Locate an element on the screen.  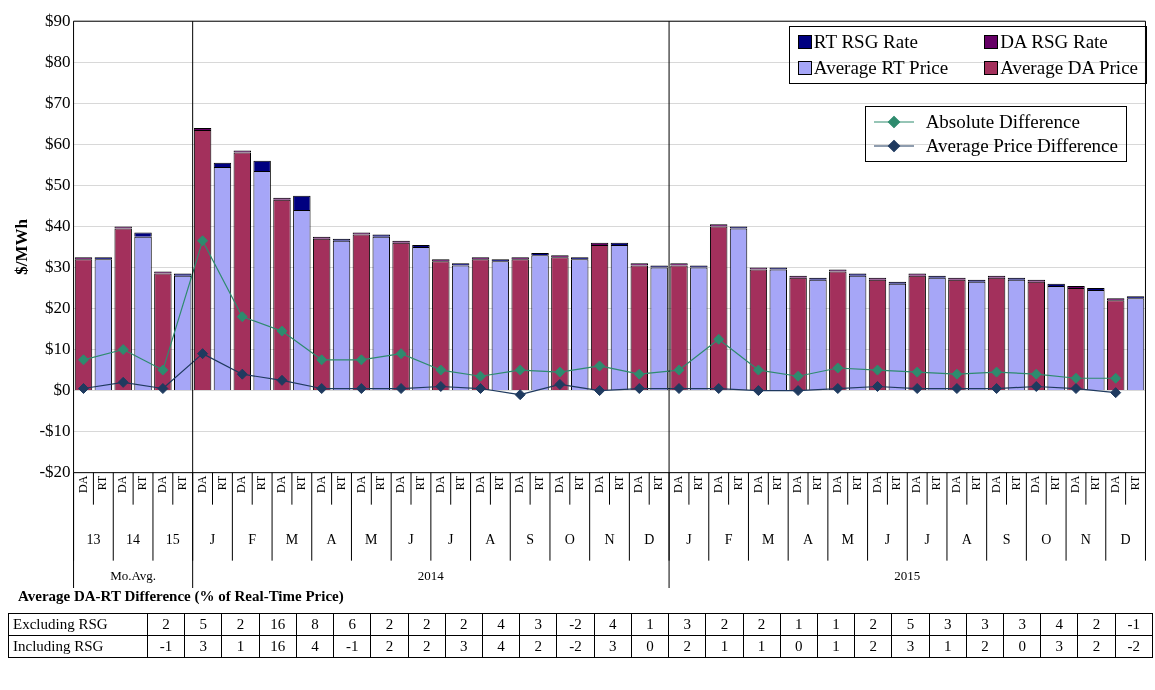
text: 2015 is located at coordinates (907, 576).